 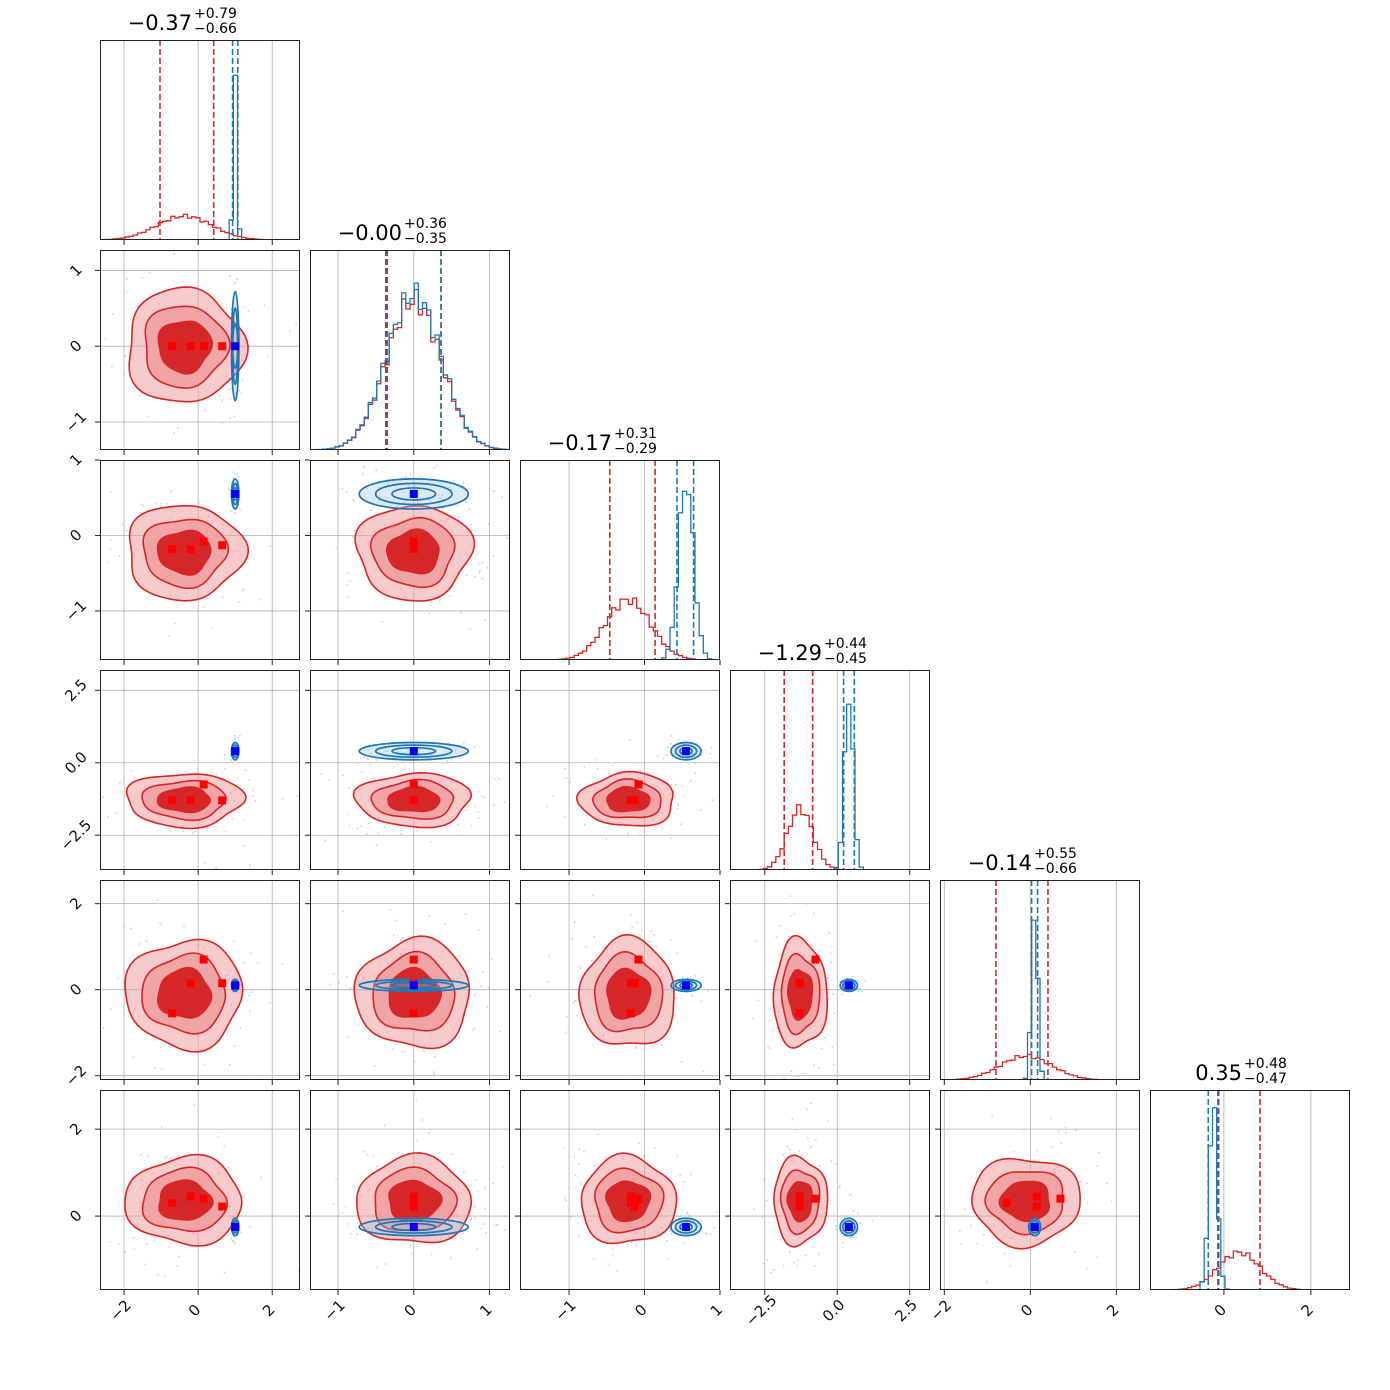 I want to click on panel-5-0: −2 0 2 0 2, so click(x=183, y=1207).